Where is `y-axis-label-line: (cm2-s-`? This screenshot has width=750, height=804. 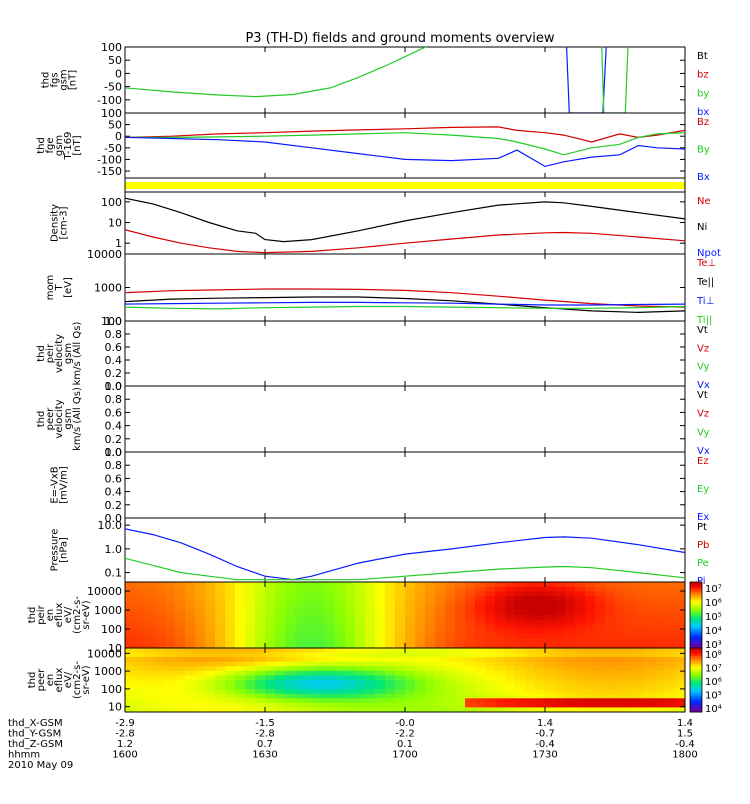 y-axis-label-line: (cm2-s- is located at coordinates (77, 615).